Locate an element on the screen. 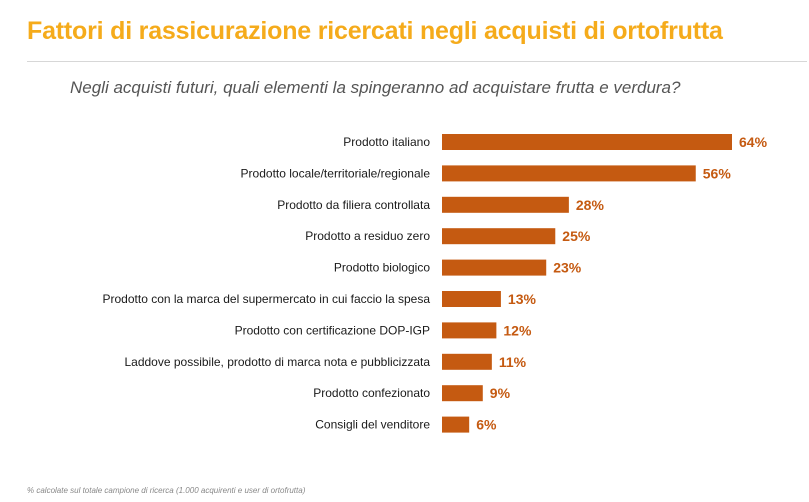 The height and width of the screenshot is (502, 809). category-label: Prodotto biologico is located at coordinates (382, 268).